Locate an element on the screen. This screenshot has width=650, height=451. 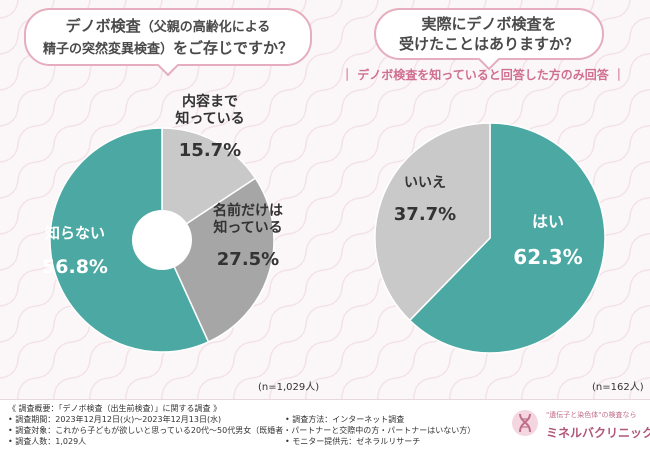
survey-overview: 《 調査概要：「デノボ検査（出生前検査）」に関する調査 》 is located at coordinates (115, 408).